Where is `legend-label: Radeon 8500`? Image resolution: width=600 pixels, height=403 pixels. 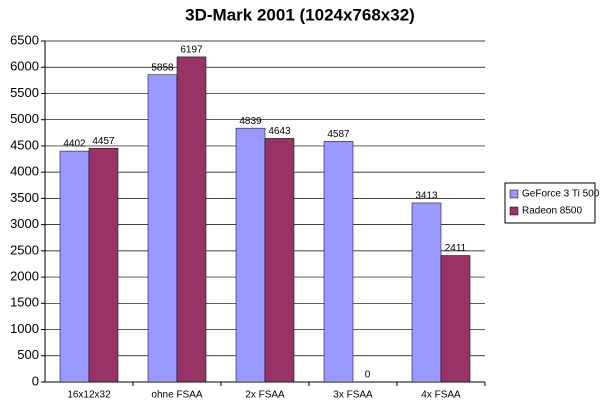
legend-label: Radeon 8500 is located at coordinates (552, 211).